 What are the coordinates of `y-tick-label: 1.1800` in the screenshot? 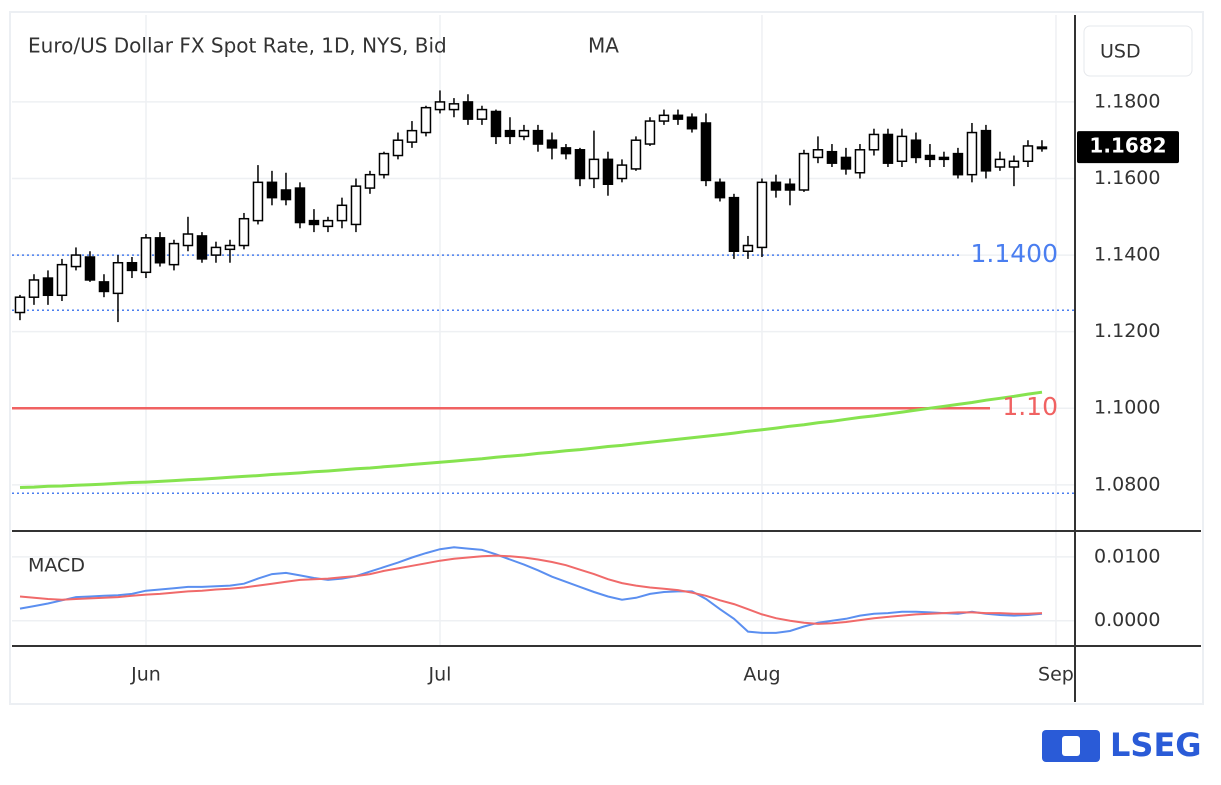 It's located at (1127, 101).